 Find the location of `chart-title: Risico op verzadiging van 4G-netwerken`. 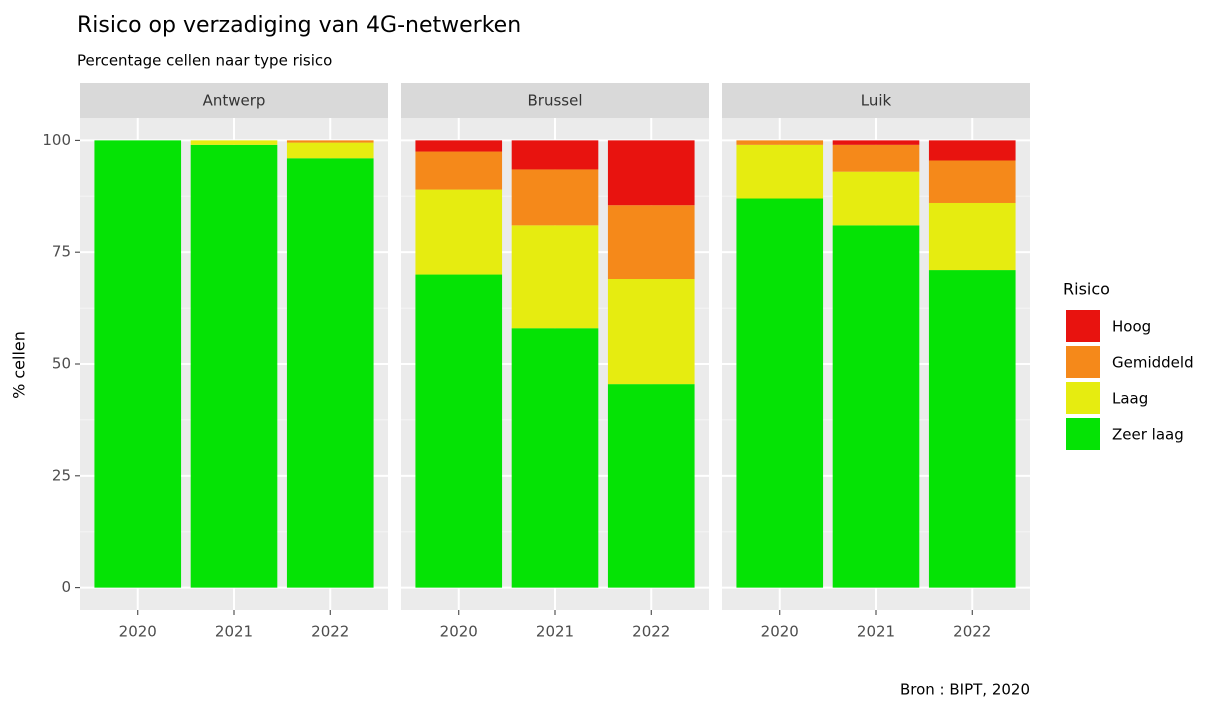

chart-title: Risico op verzadiging van 4G-netwerken is located at coordinates (299, 25).